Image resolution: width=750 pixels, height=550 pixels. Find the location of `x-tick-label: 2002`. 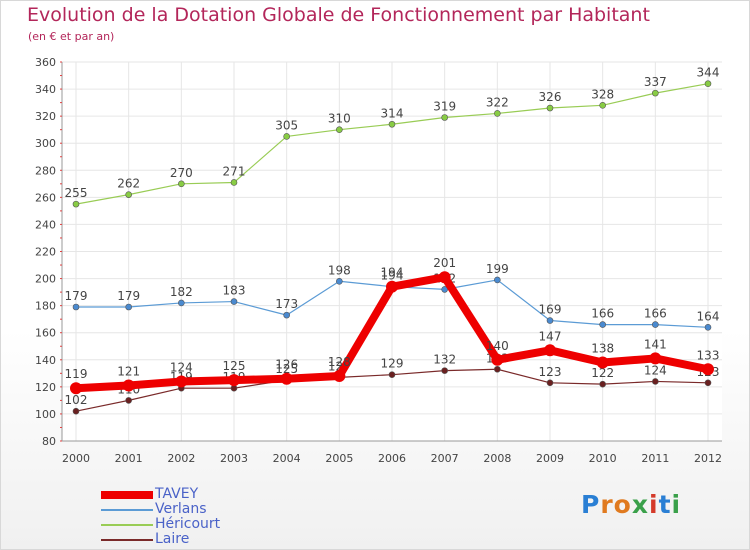

x-tick-label: 2002 is located at coordinates (181, 458).